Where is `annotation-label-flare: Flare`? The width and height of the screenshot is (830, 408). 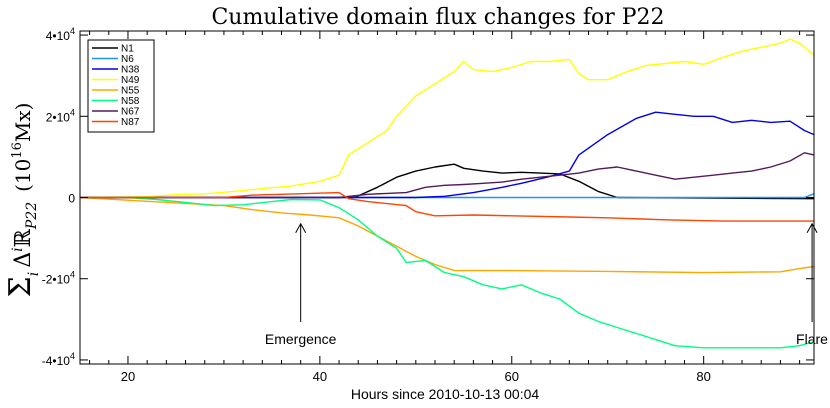 annotation-label-flare: Flare is located at coordinates (812, 339).